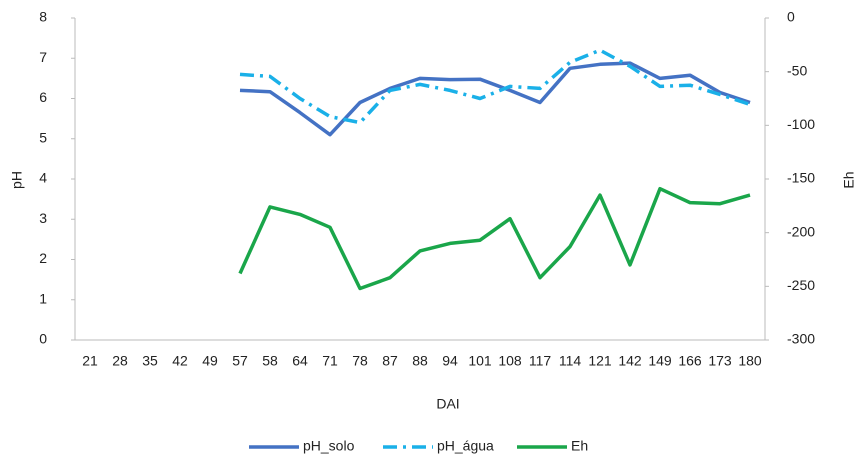 This screenshot has width=861, height=471. What do you see at coordinates (450, 361) in the screenshot?
I see `x-tick-label: 94` at bounding box center [450, 361].